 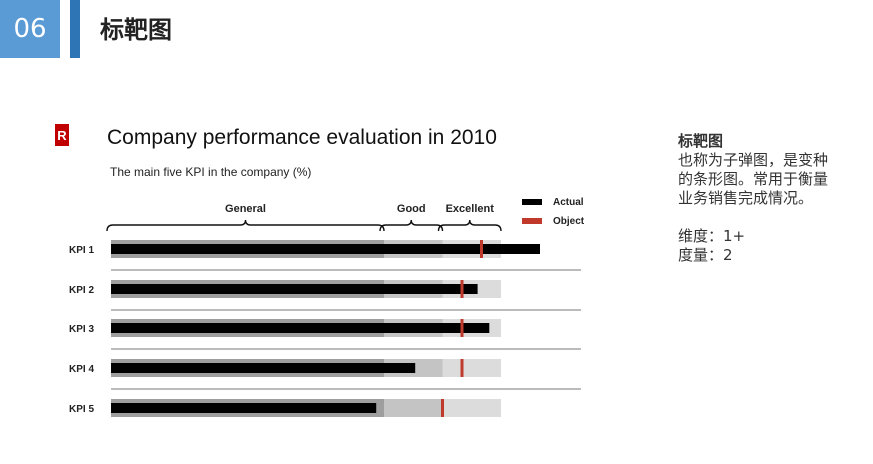 I want to click on chart-title: Company performance evaluation in 2010, so click(x=302, y=137).